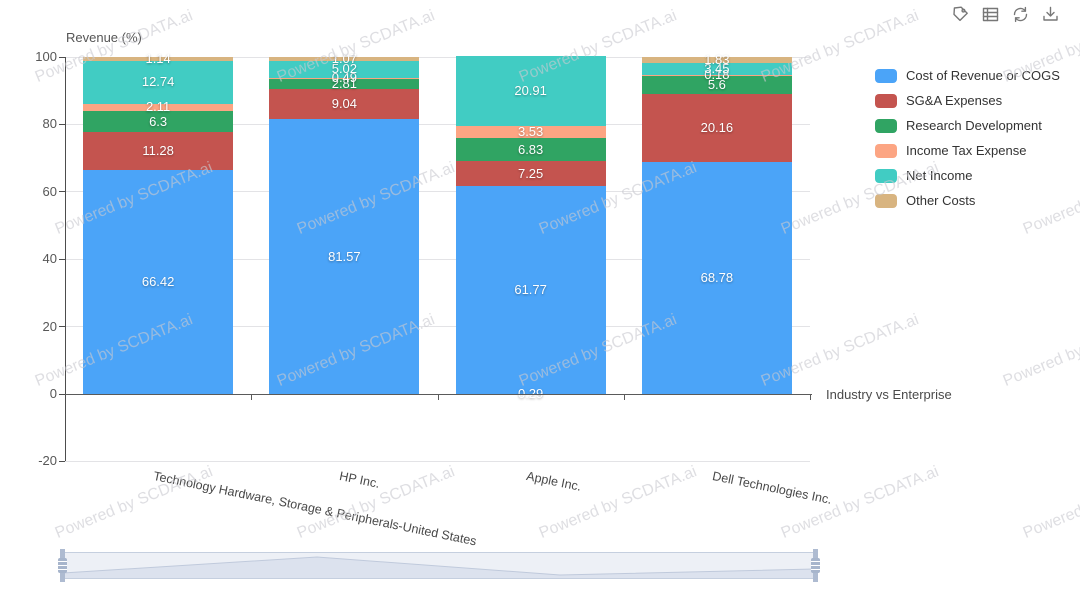 This screenshot has width=1080, height=600. I want to click on legend-label: Other Costs, so click(941, 200).